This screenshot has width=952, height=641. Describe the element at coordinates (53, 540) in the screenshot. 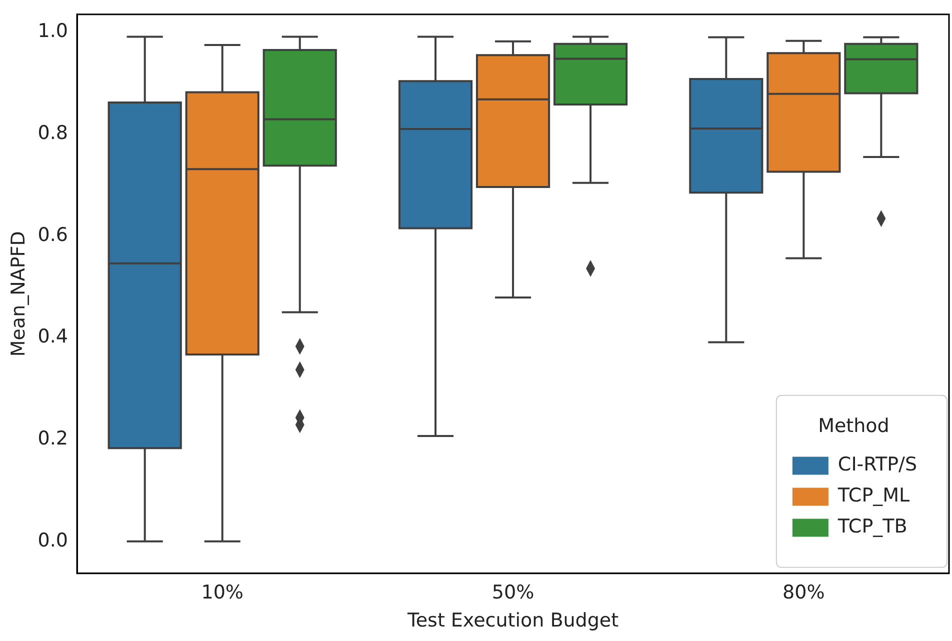

I see `y-tick-label: 0.0` at that location.